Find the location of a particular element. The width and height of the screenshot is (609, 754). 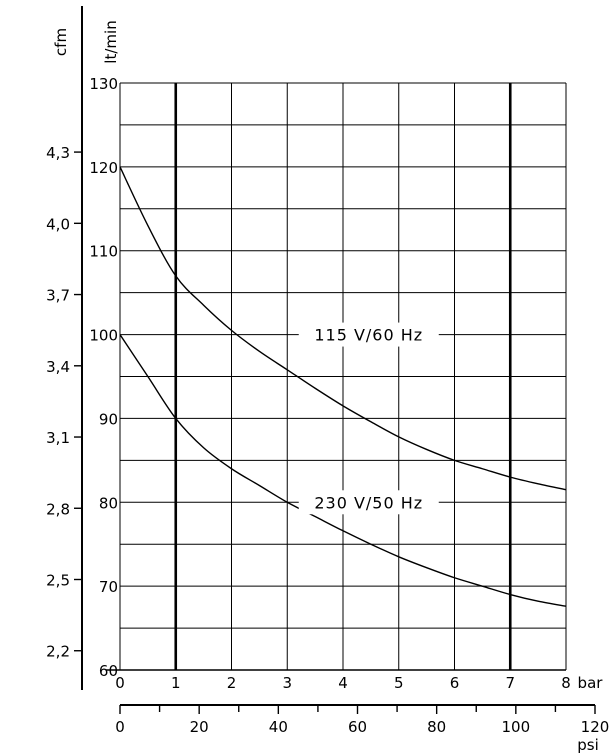

cfm-tick-label: 2,2 is located at coordinates (58, 652).